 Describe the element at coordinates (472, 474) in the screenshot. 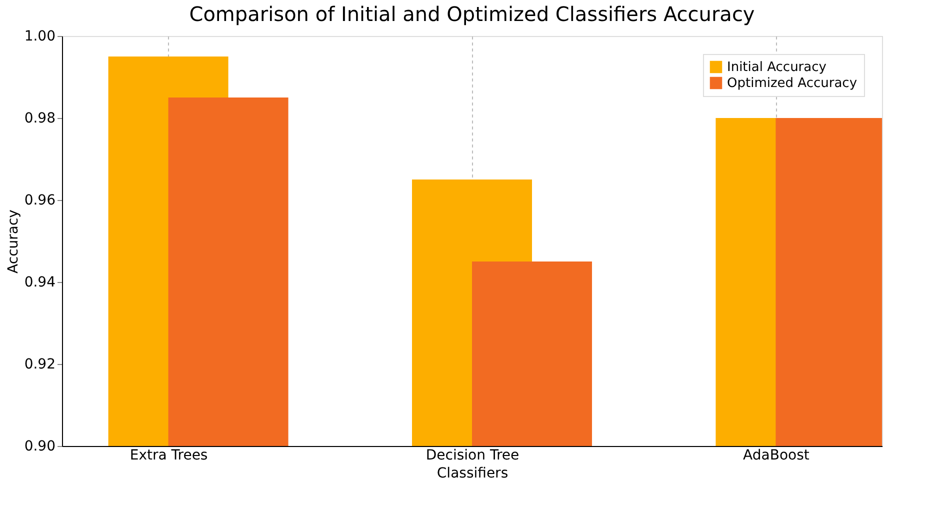

I see `x-axis-title: Classifiers` at that location.